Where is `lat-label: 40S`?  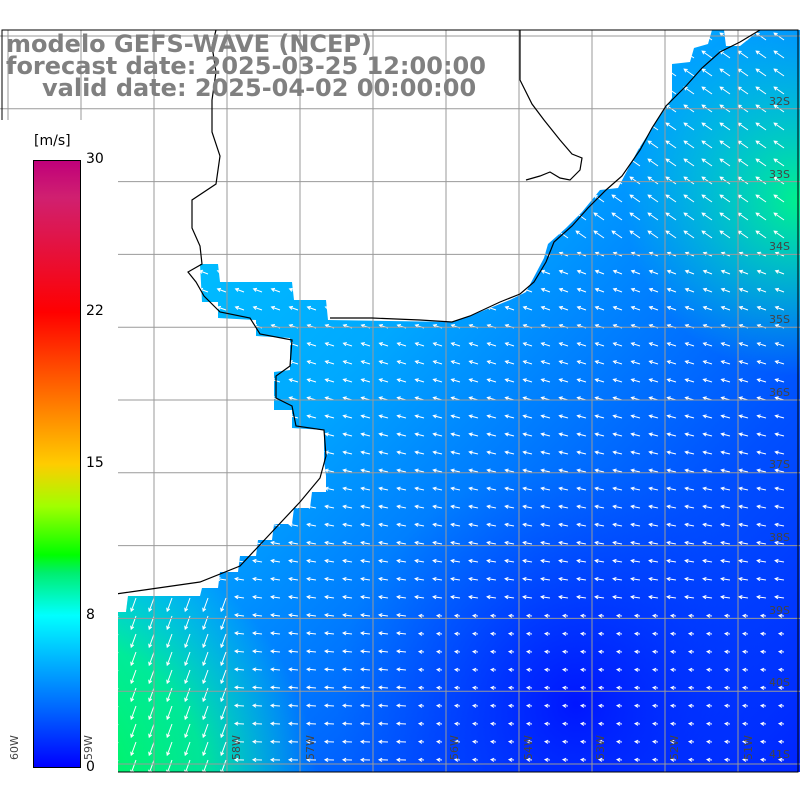 lat-label: 40S is located at coordinates (779, 682).